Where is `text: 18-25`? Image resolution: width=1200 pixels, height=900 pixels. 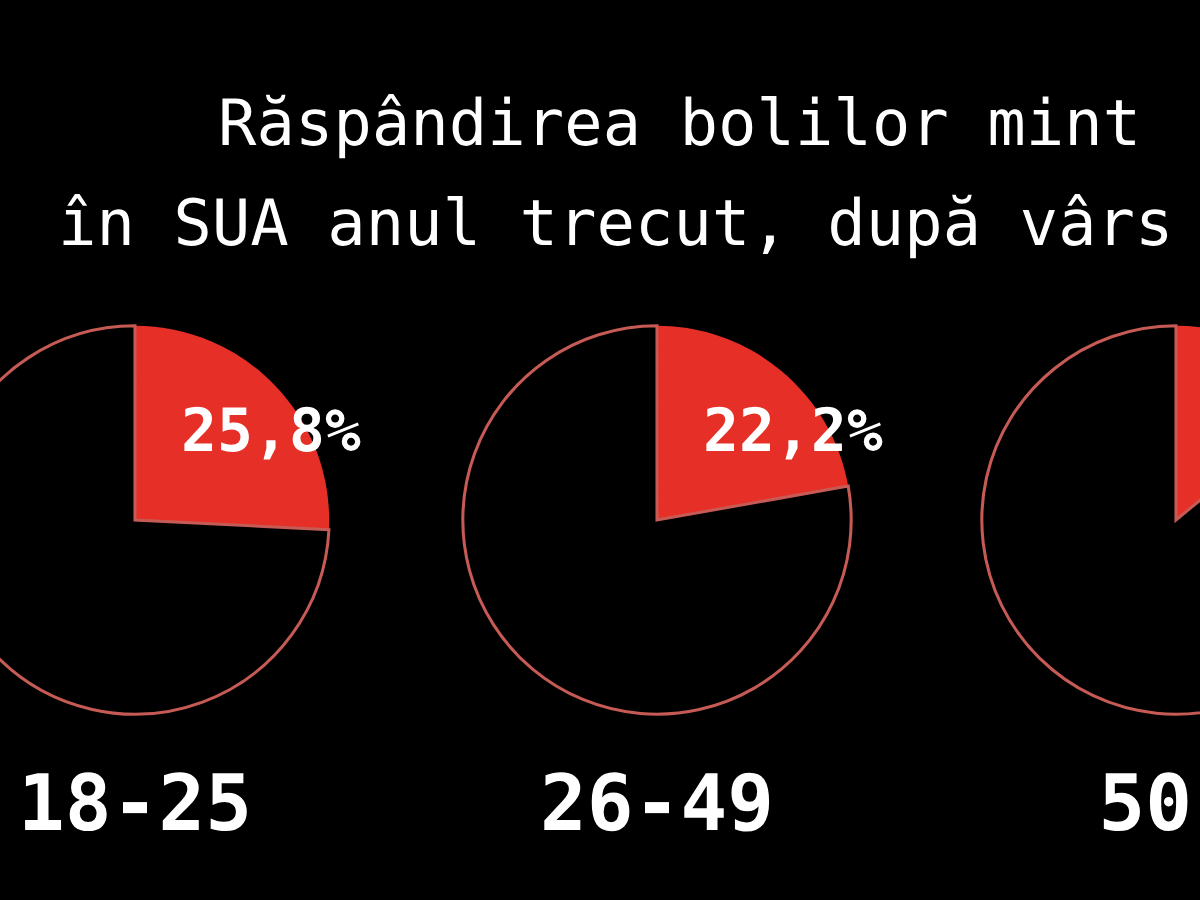
text: 18-25 is located at coordinates (136, 802).